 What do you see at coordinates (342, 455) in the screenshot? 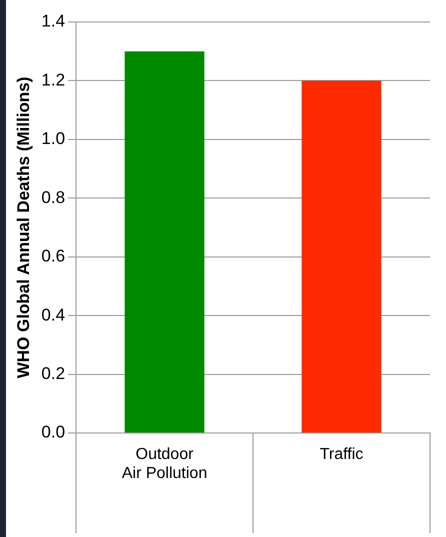
I see `x-tick-label: Traffic` at bounding box center [342, 455].